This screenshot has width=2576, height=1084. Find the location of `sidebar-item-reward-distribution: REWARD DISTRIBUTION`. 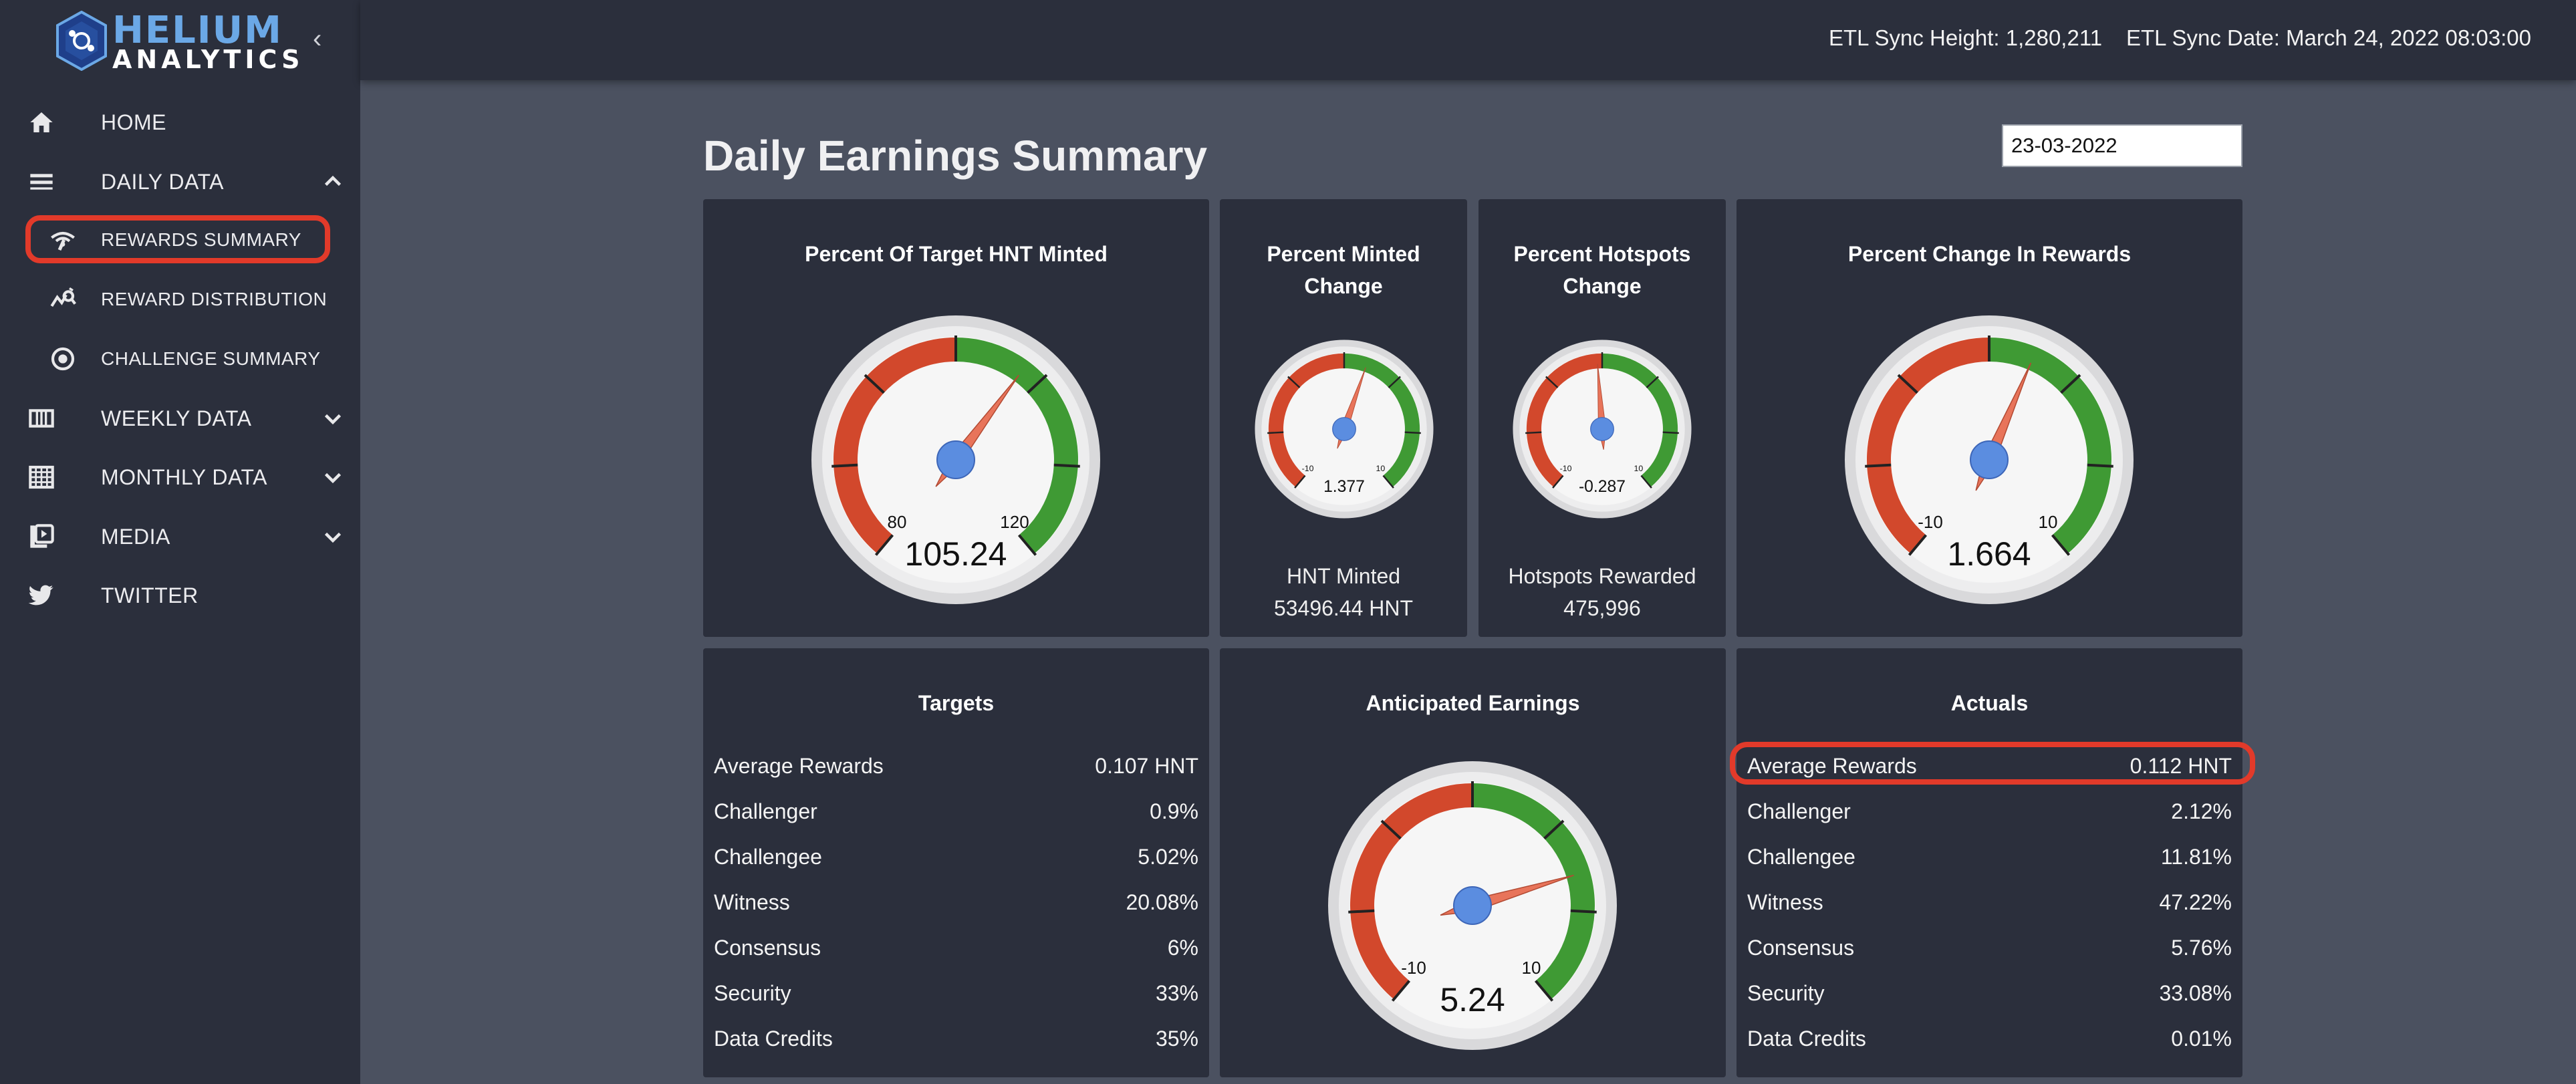

sidebar-item-reward-distribution: REWARD DISTRIBUTION is located at coordinates (180, 299).